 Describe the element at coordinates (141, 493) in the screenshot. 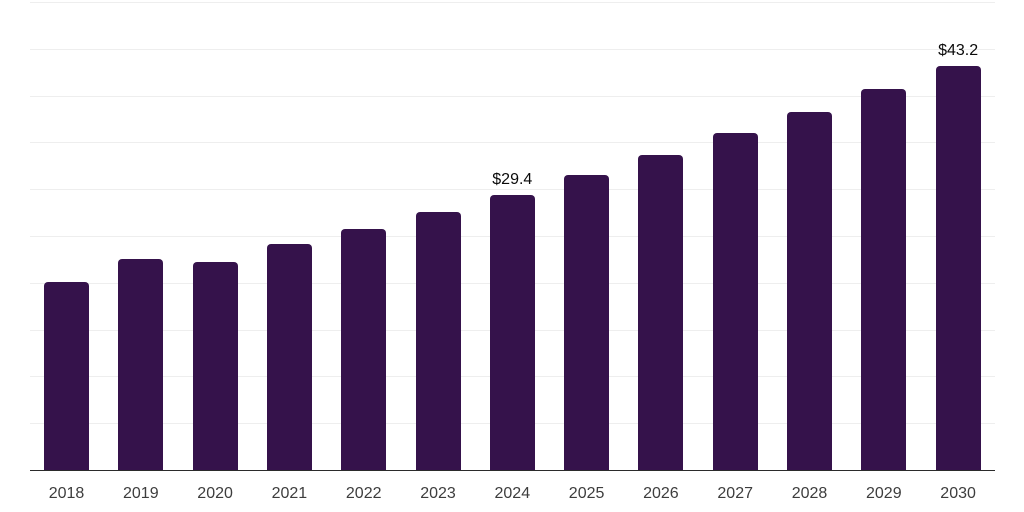

I see `x-axis-tick-label-2019: 2019` at that location.